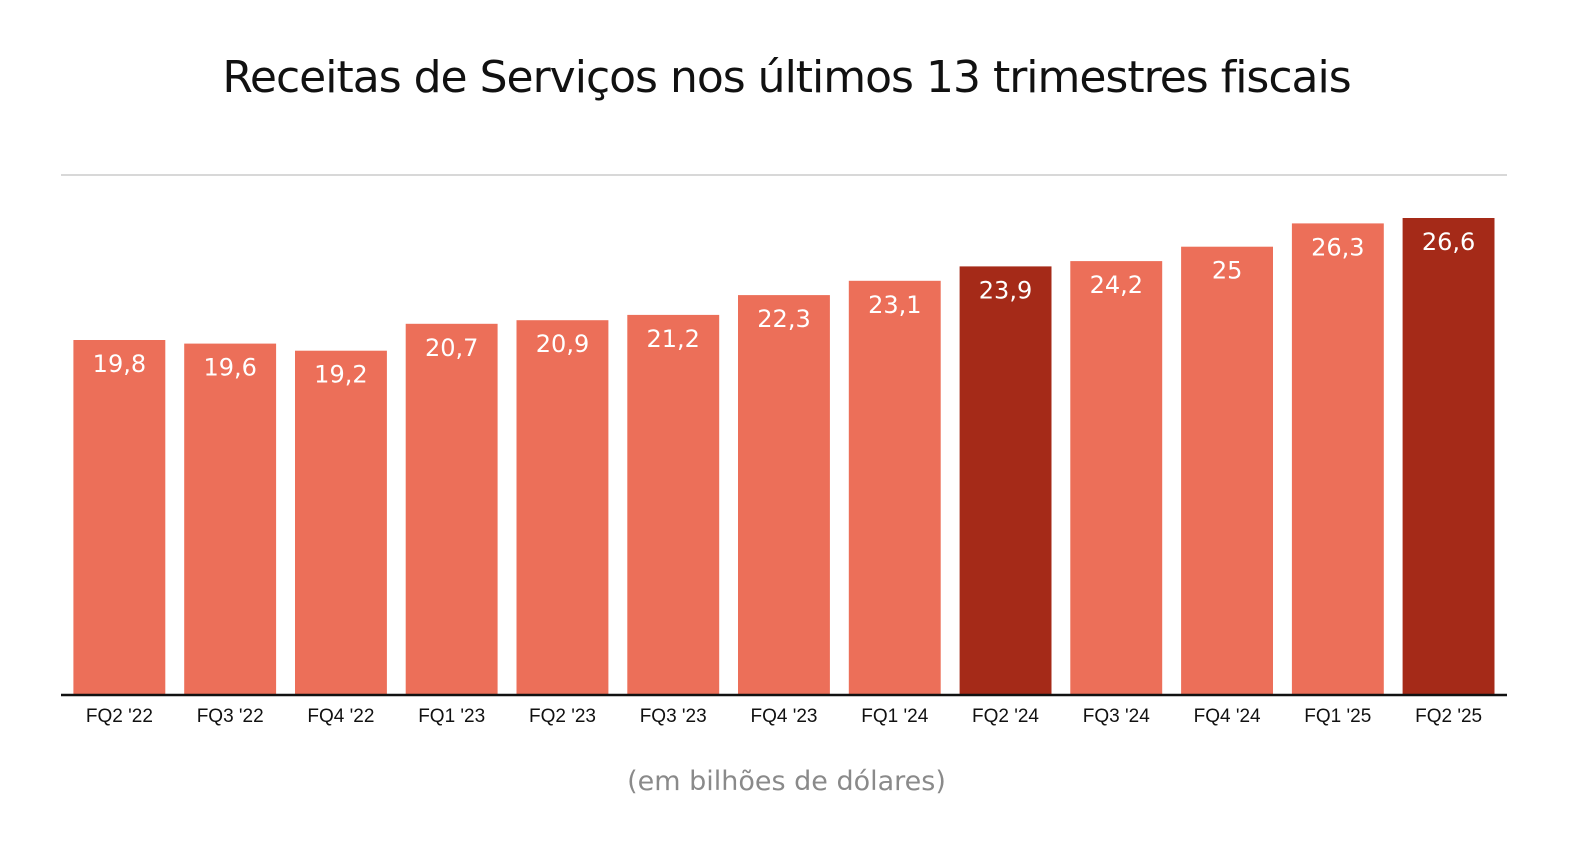 The width and height of the screenshot is (1573, 864). Describe the element at coordinates (1005, 290) in the screenshot. I see `value-label-8: 23,9` at that location.